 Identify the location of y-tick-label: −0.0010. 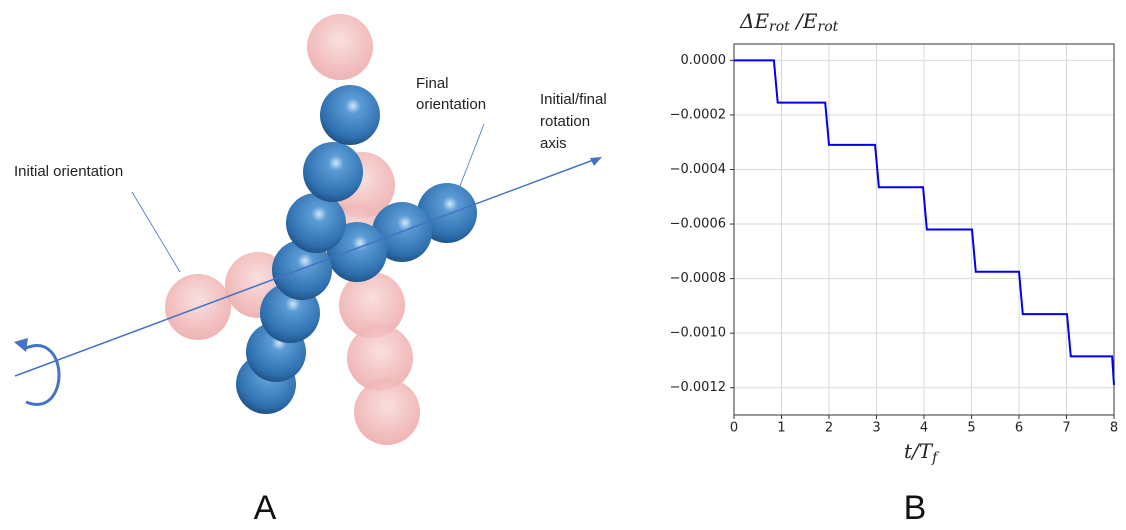
(698, 333).